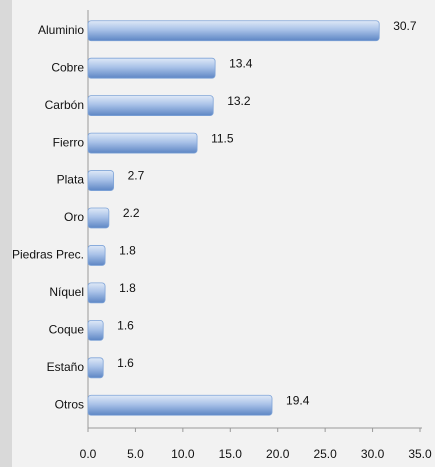 This screenshot has width=435, height=467. I want to click on value-label: 30.7, so click(405, 26).